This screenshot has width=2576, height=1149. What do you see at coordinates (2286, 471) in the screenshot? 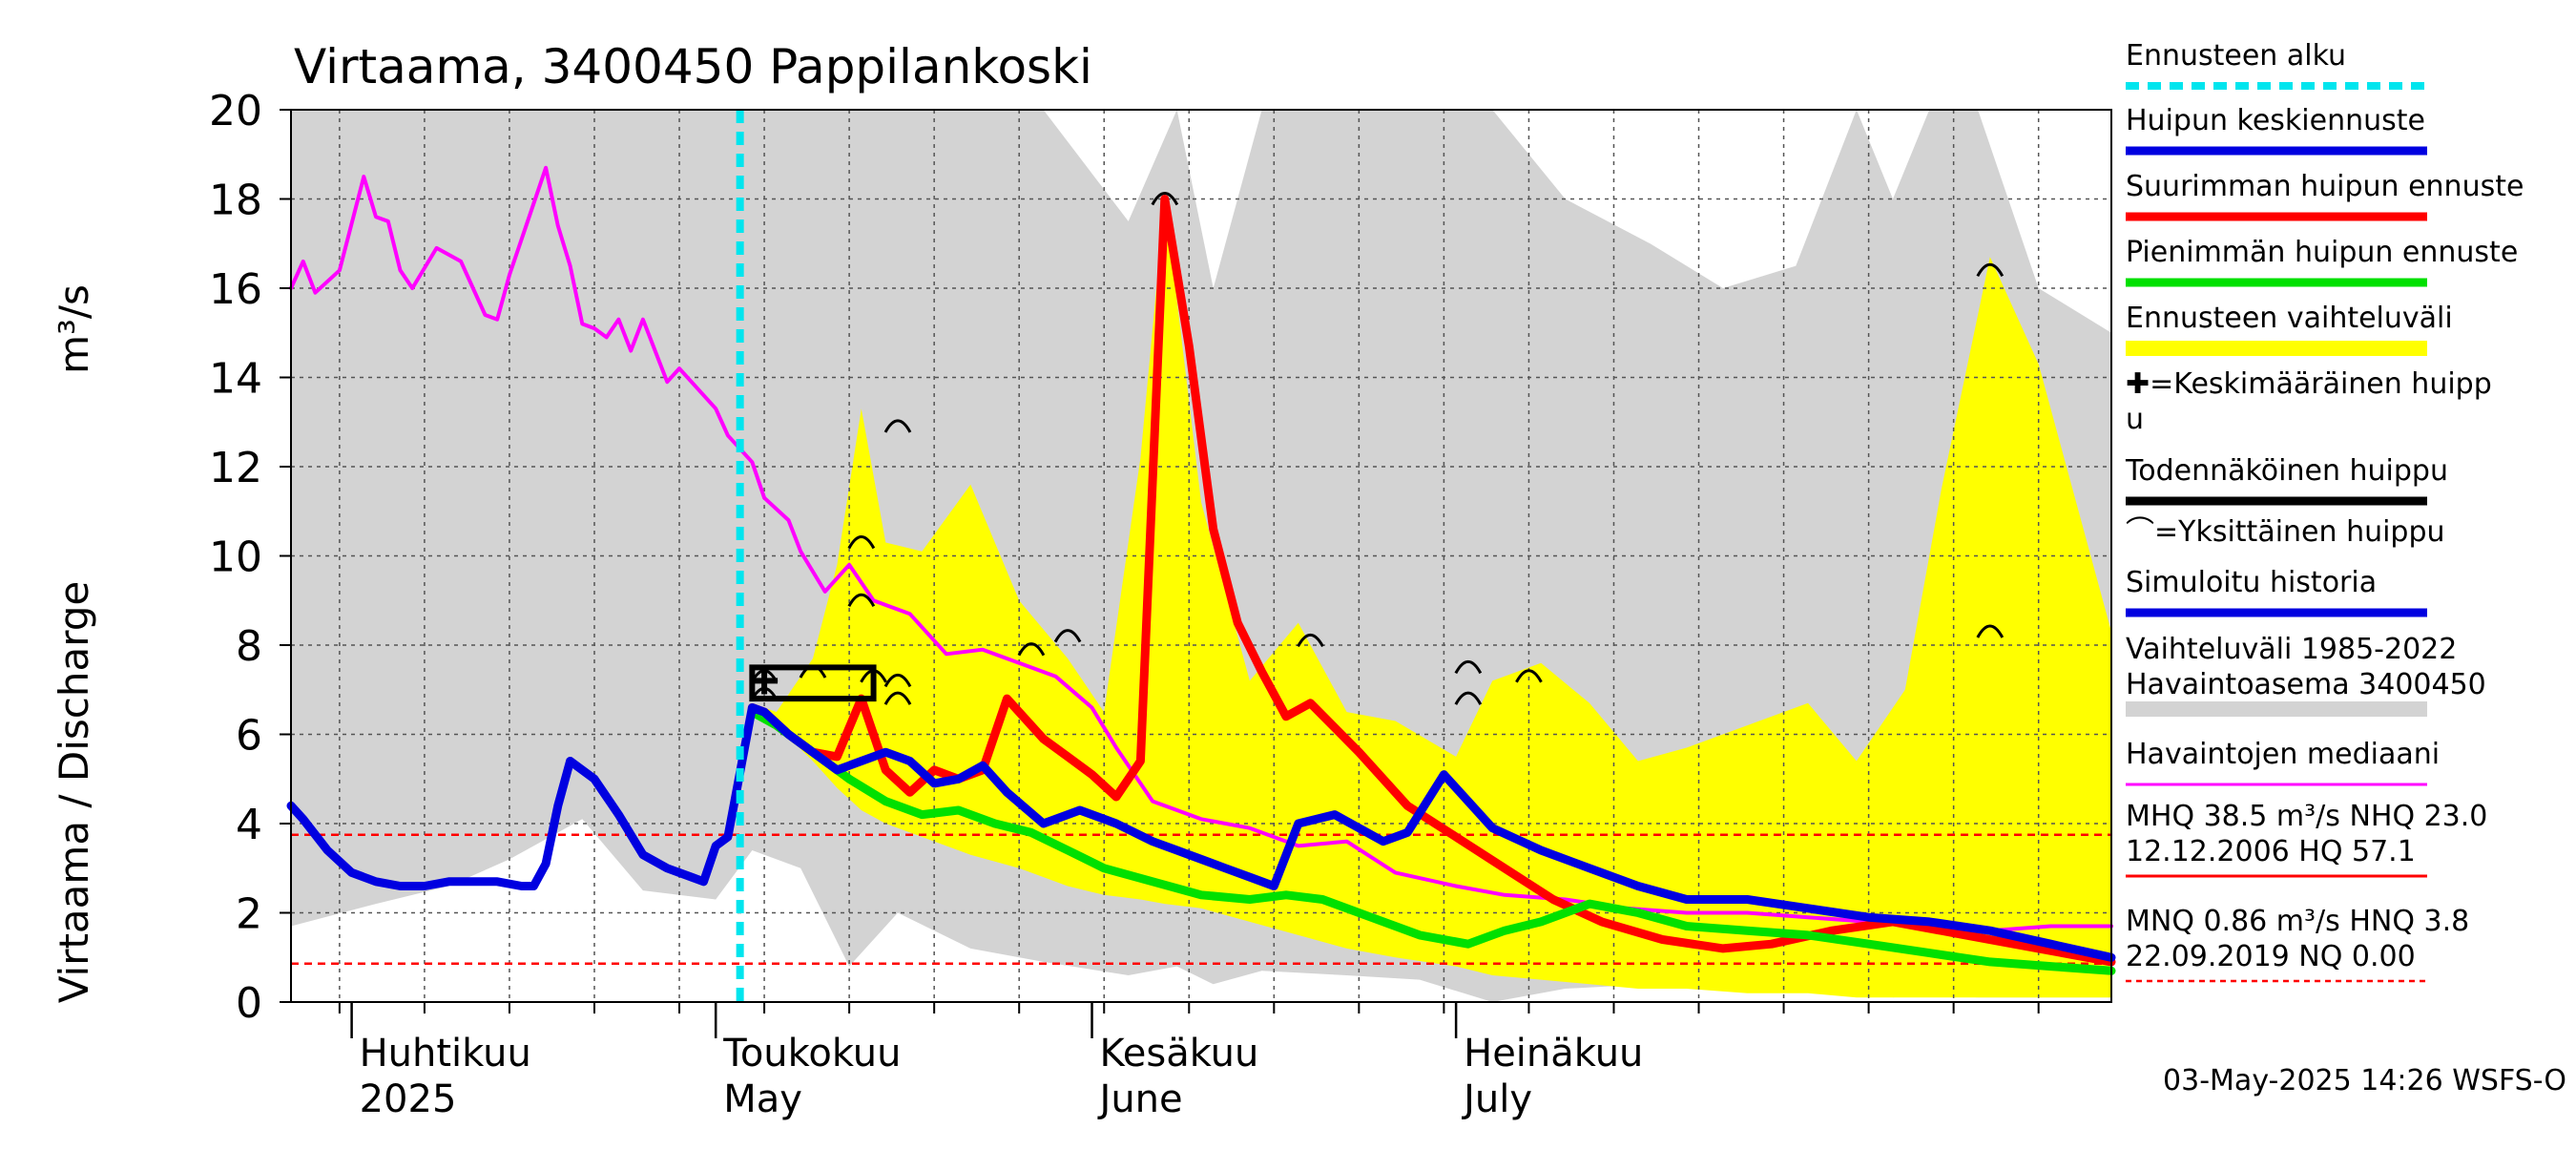
I see `legend-label: Todennäköinen huippu` at bounding box center [2286, 471].